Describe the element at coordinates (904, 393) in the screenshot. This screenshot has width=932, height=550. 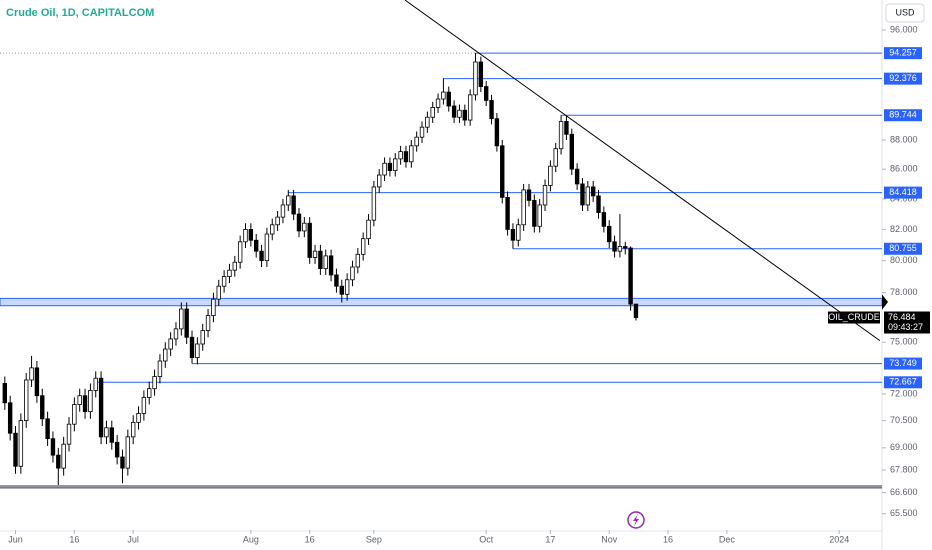
I see `y-tick-label: 72.000` at that location.